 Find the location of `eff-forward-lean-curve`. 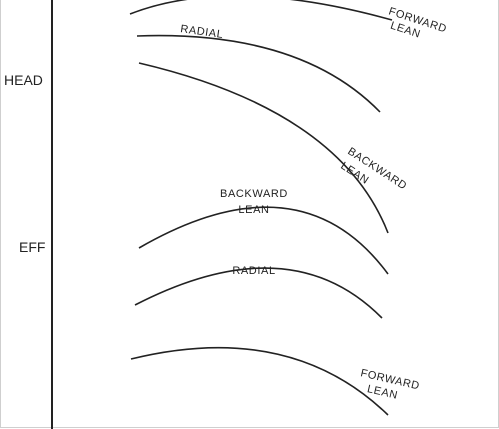

eff-forward-lean-curve is located at coordinates (259, 381).